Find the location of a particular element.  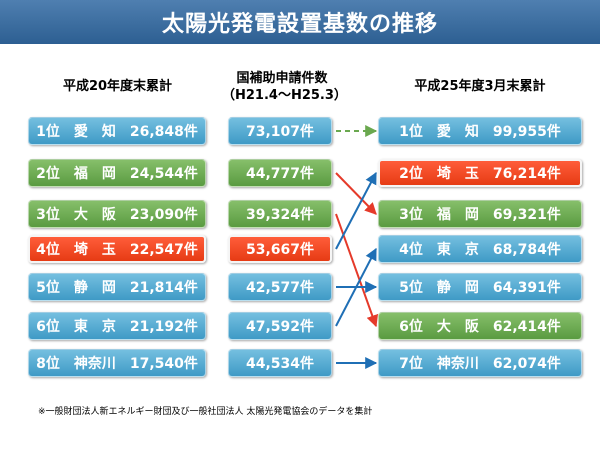

right-row-1: 1位 愛 知 99,955件 is located at coordinates (480, 131).